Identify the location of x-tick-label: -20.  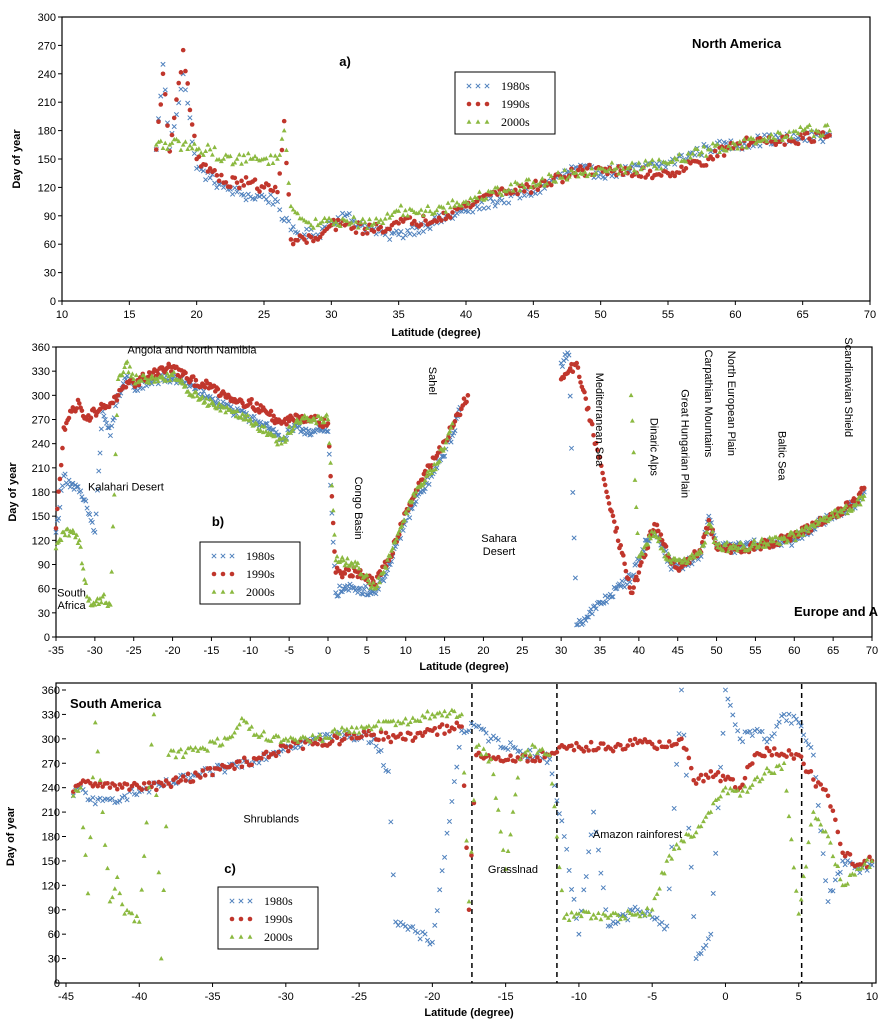
(173, 651).